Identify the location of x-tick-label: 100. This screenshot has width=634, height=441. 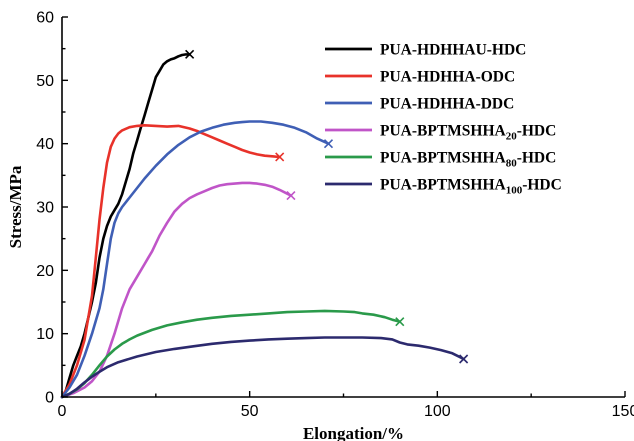
(437, 411).